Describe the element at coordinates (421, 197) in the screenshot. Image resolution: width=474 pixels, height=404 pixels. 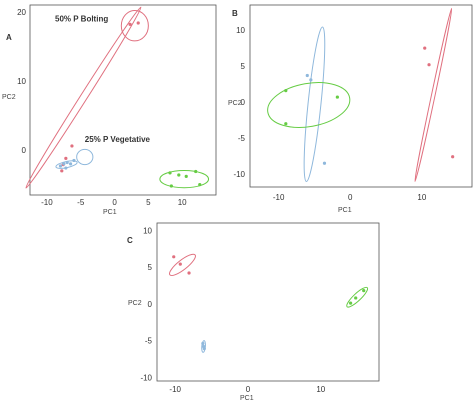
I see `panel-b-xtick: 10` at that location.